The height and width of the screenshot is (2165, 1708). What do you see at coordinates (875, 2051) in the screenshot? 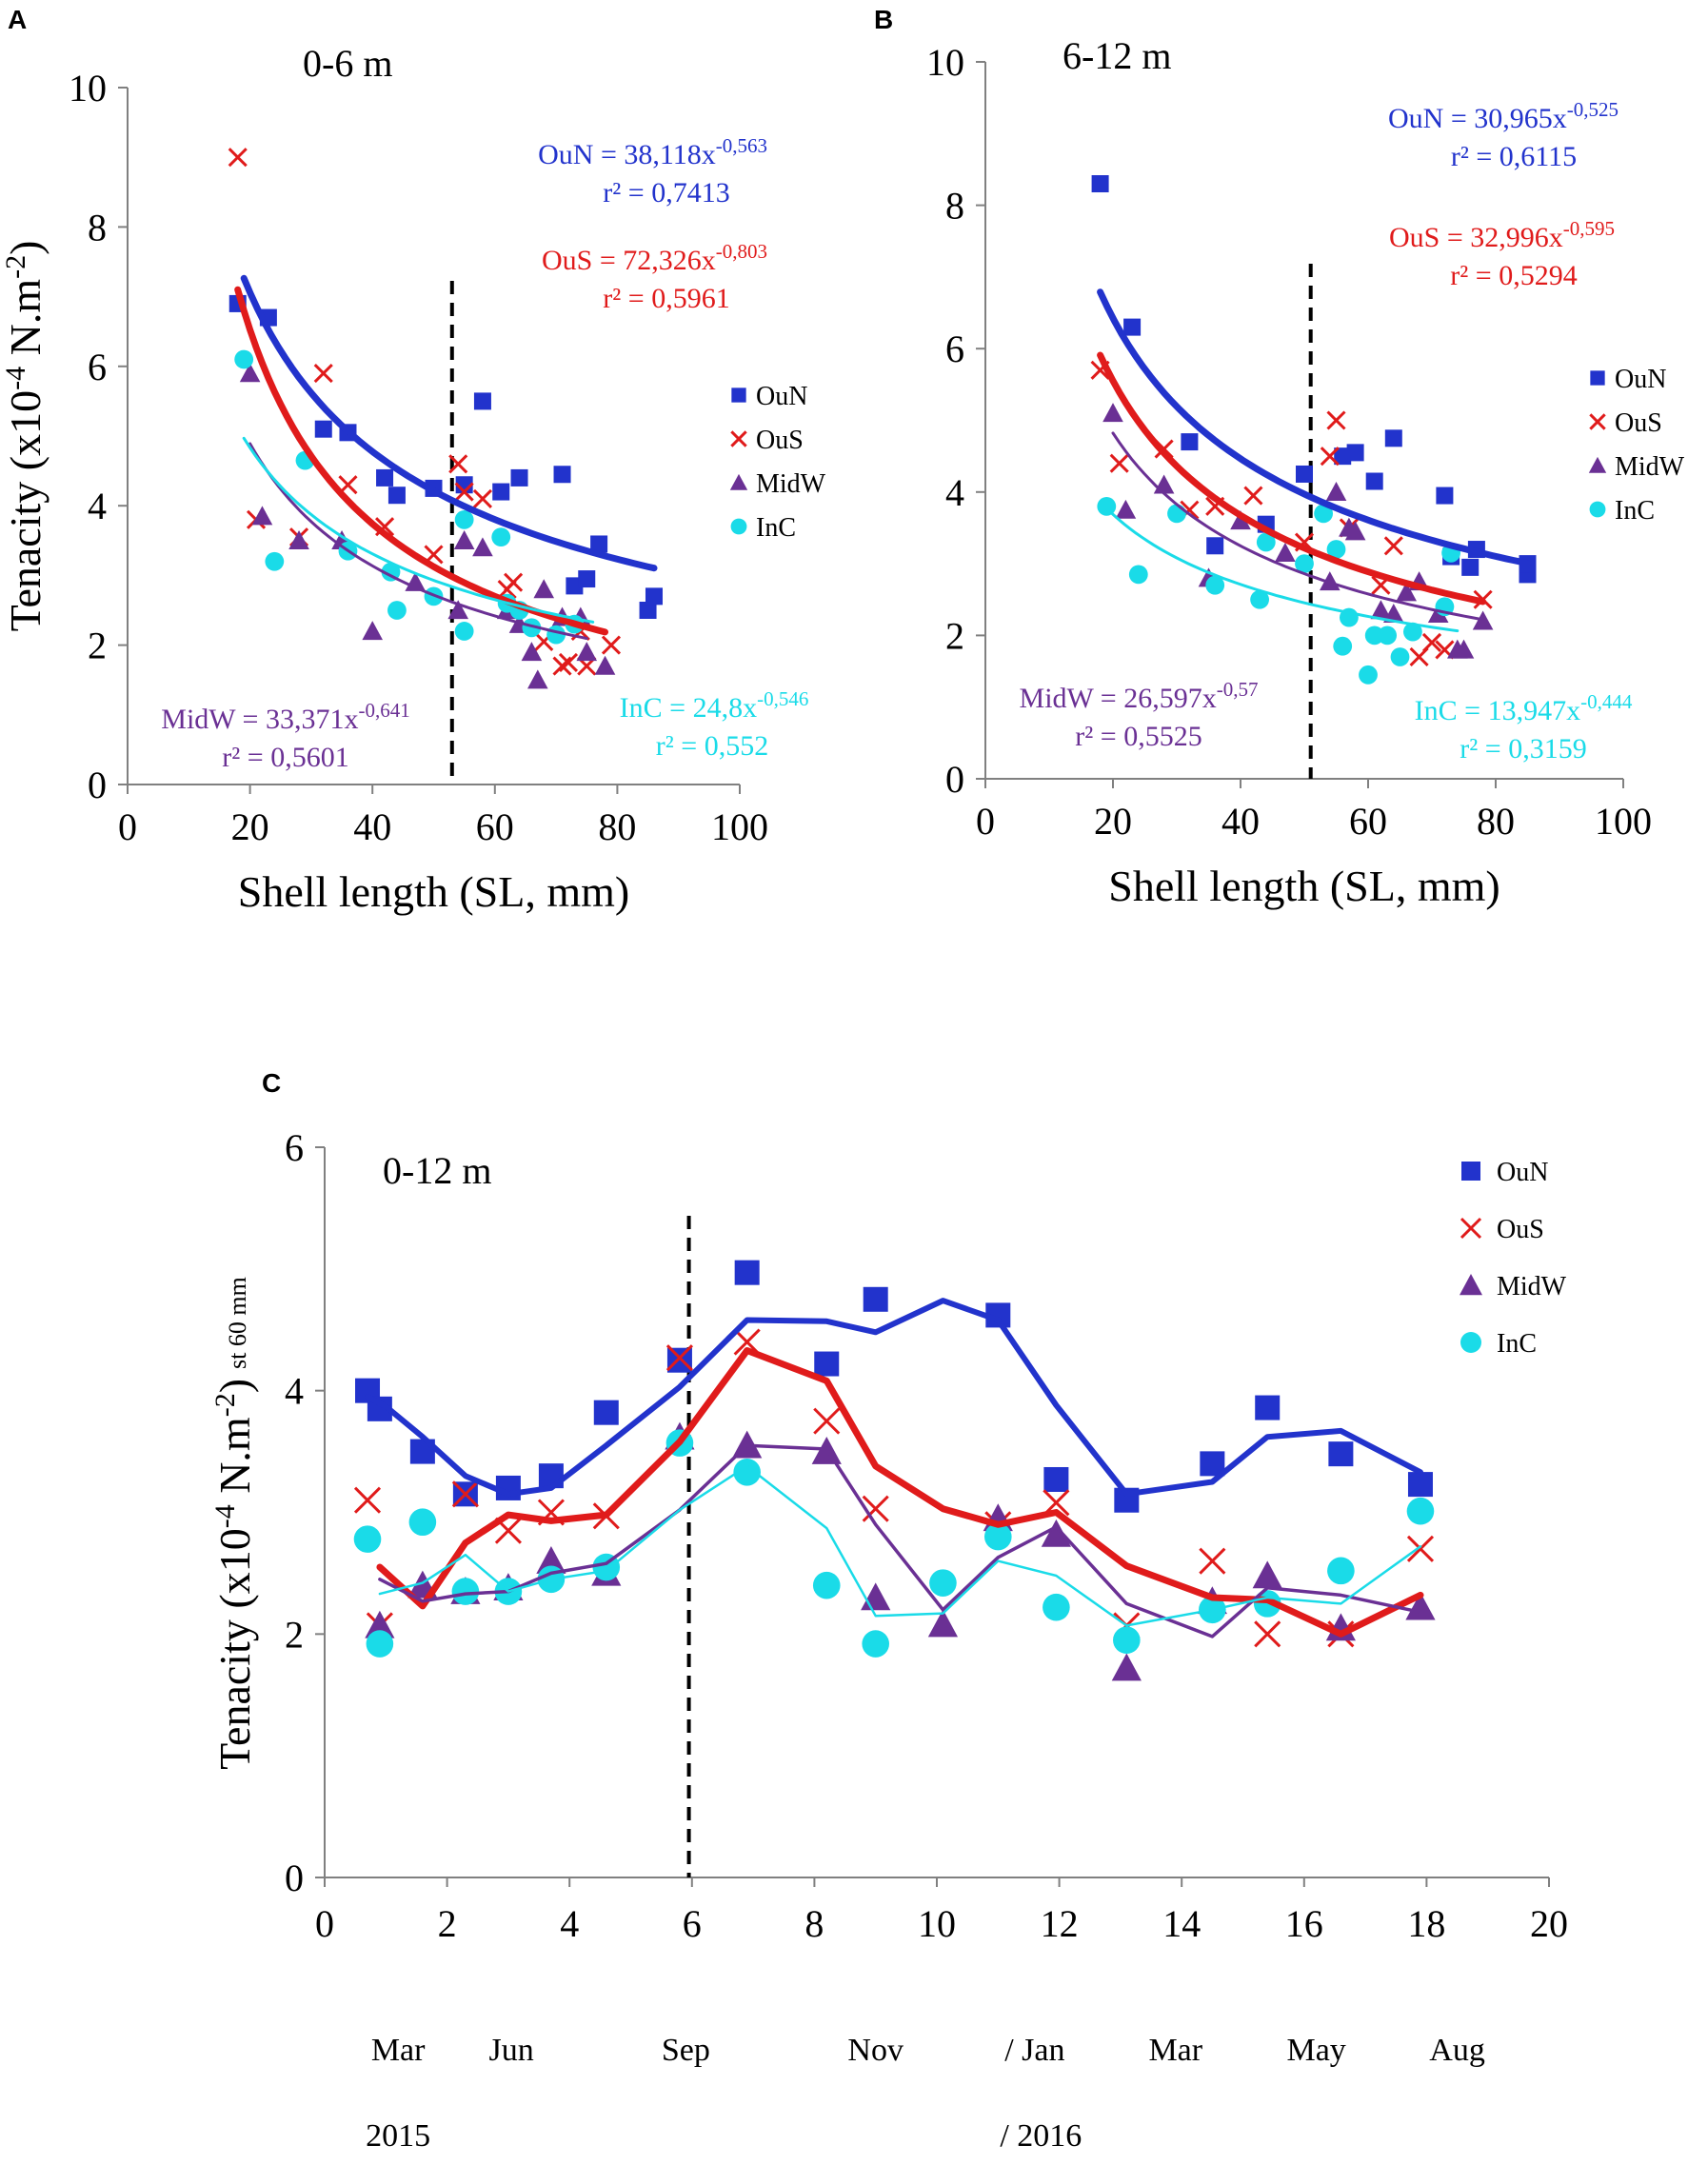
I see `month-label: Nov` at bounding box center [875, 2051].